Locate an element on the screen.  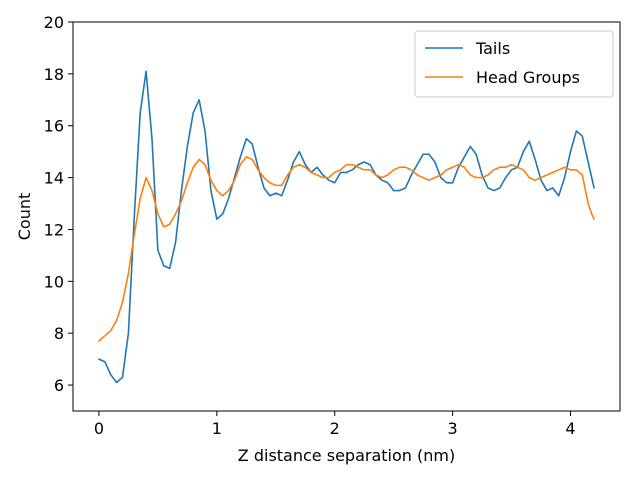
y-tick-label: 6 is located at coordinates (59, 385).